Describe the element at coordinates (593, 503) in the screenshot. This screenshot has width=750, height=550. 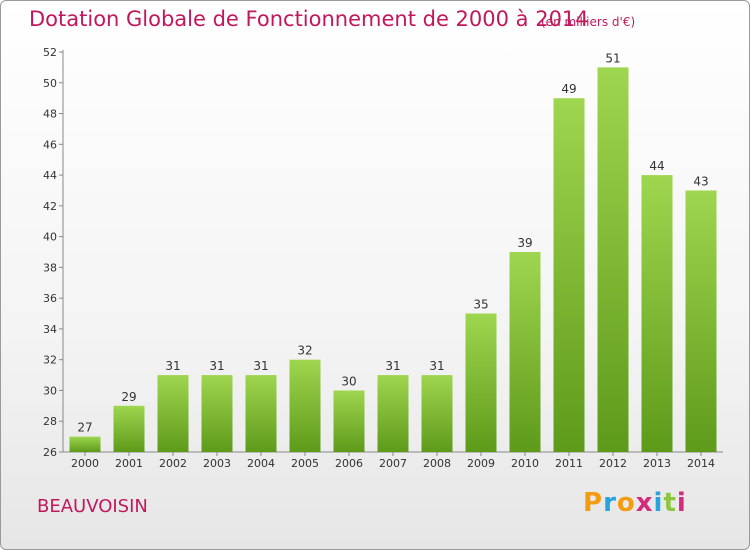
I see `logo-letter: P` at that location.